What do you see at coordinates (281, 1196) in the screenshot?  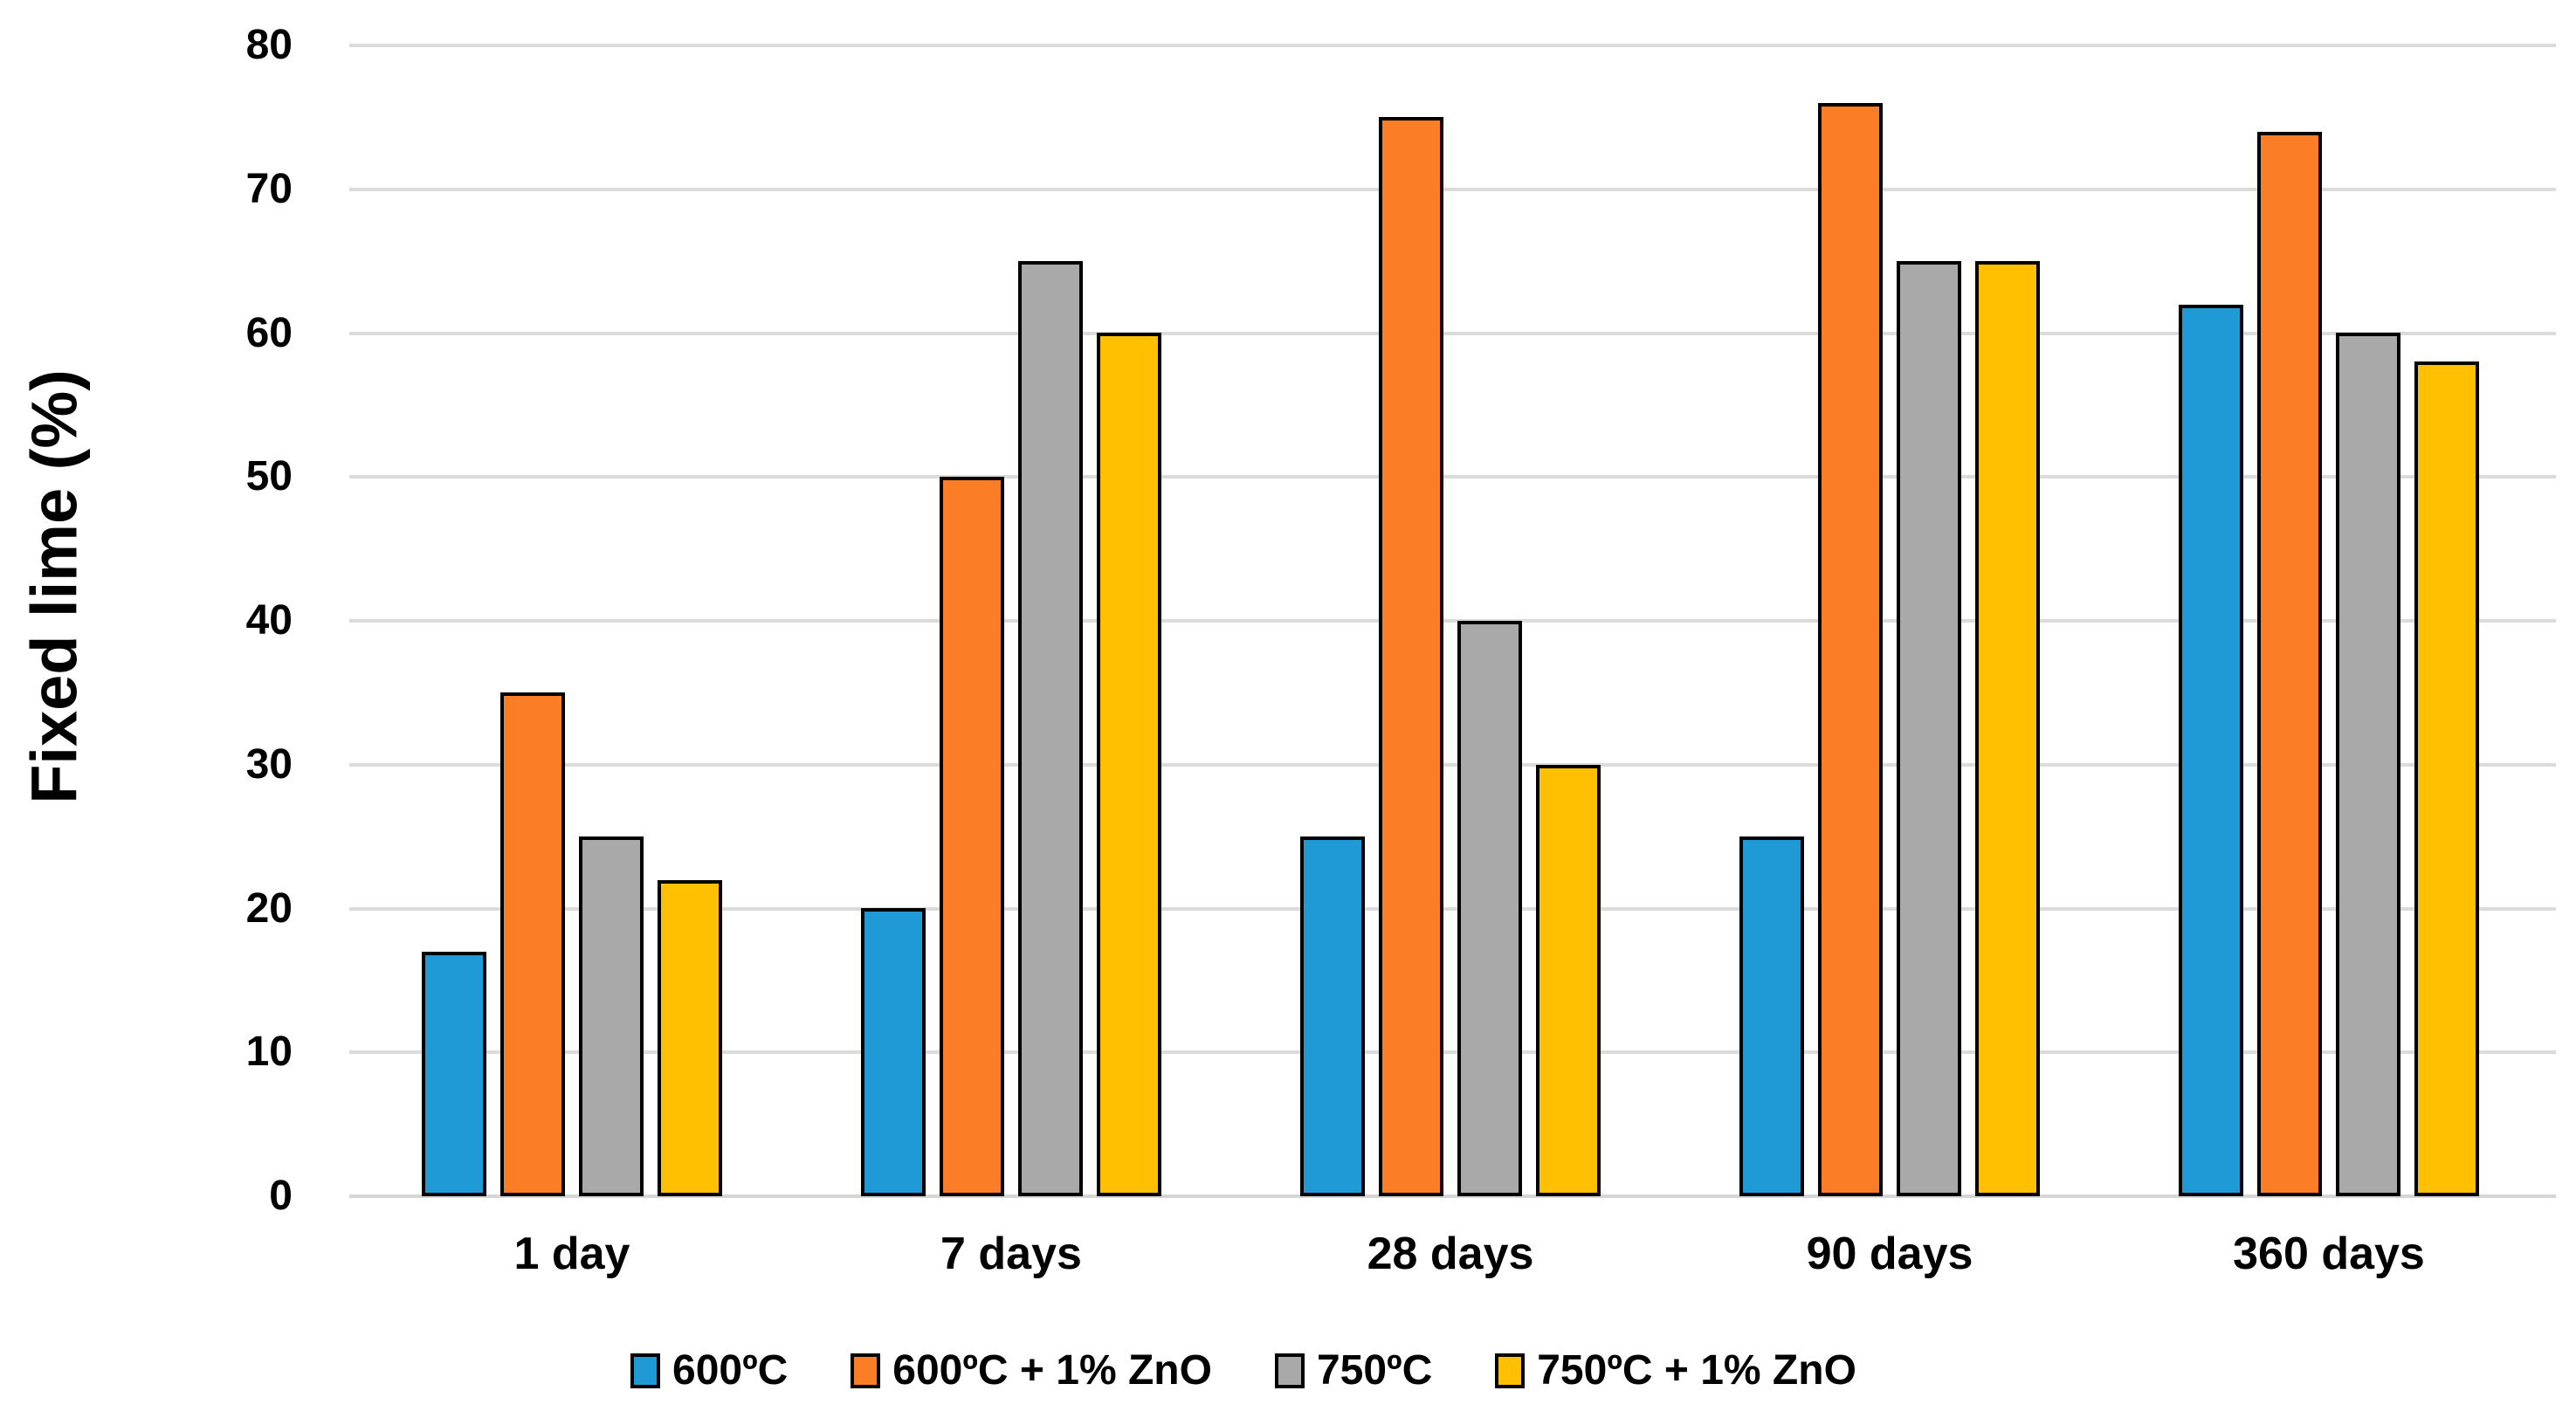 I see `y-tick-label-0: 0` at bounding box center [281, 1196].